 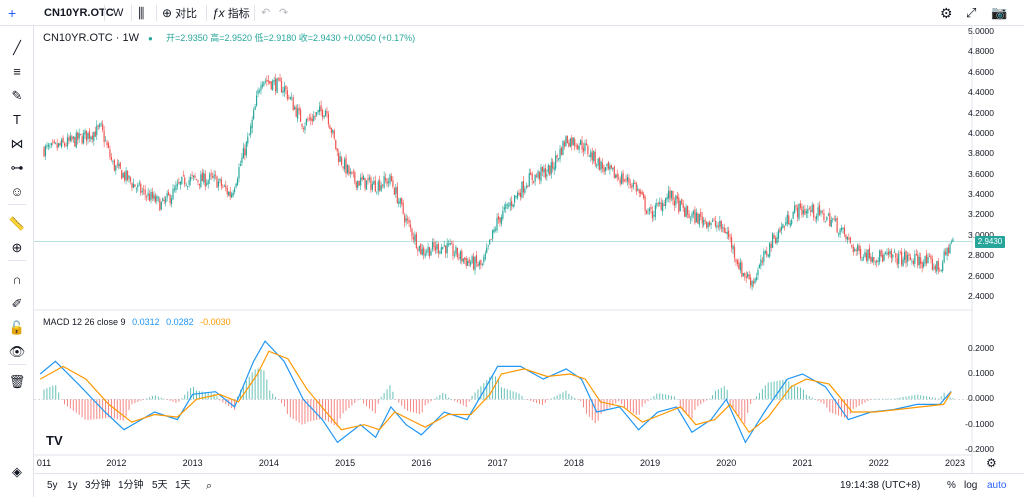 What do you see at coordinates (880, 485) in the screenshot?
I see `clock: 19:14:38 (UTC+8)` at bounding box center [880, 485].